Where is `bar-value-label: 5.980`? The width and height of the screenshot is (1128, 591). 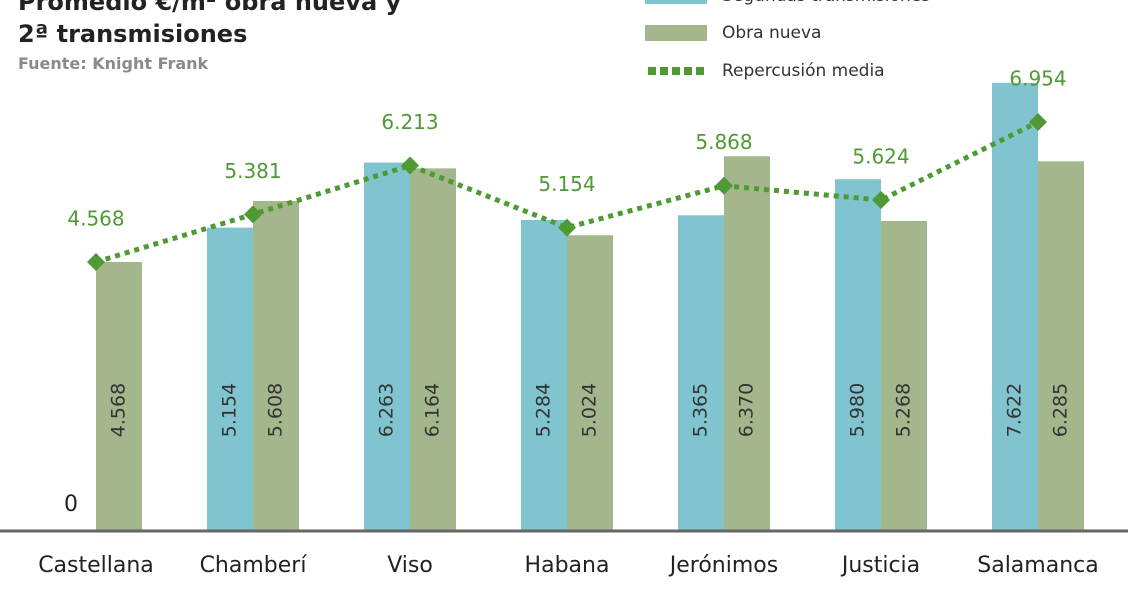
bar-value-label: 5.980 is located at coordinates (858, 410).